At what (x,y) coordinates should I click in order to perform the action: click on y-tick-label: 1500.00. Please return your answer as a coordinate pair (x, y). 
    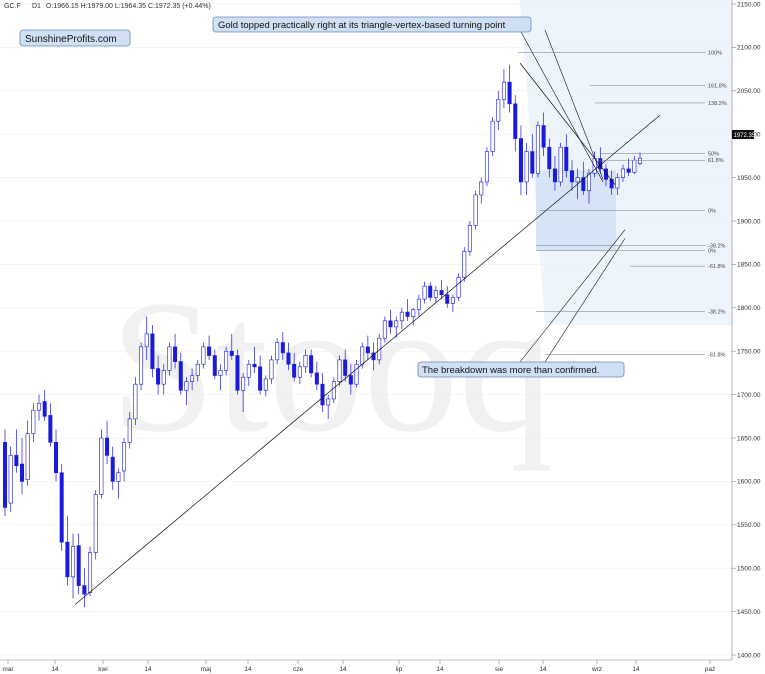
    Looking at the image, I should click on (749, 569).